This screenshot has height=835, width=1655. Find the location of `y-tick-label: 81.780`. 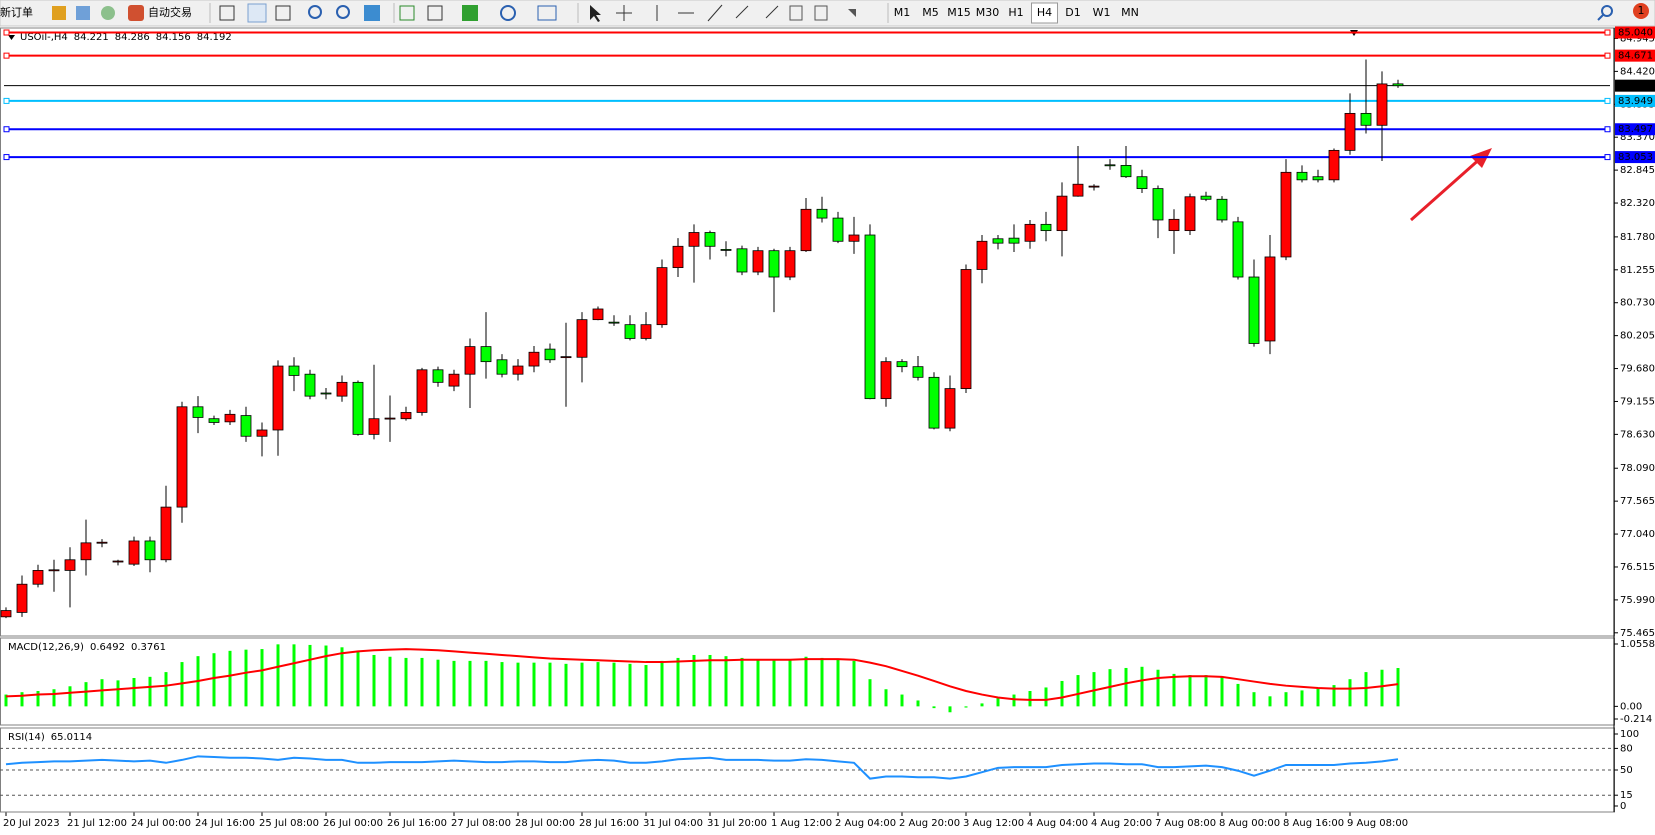

y-tick-label: 81.780 is located at coordinates (1637, 237).